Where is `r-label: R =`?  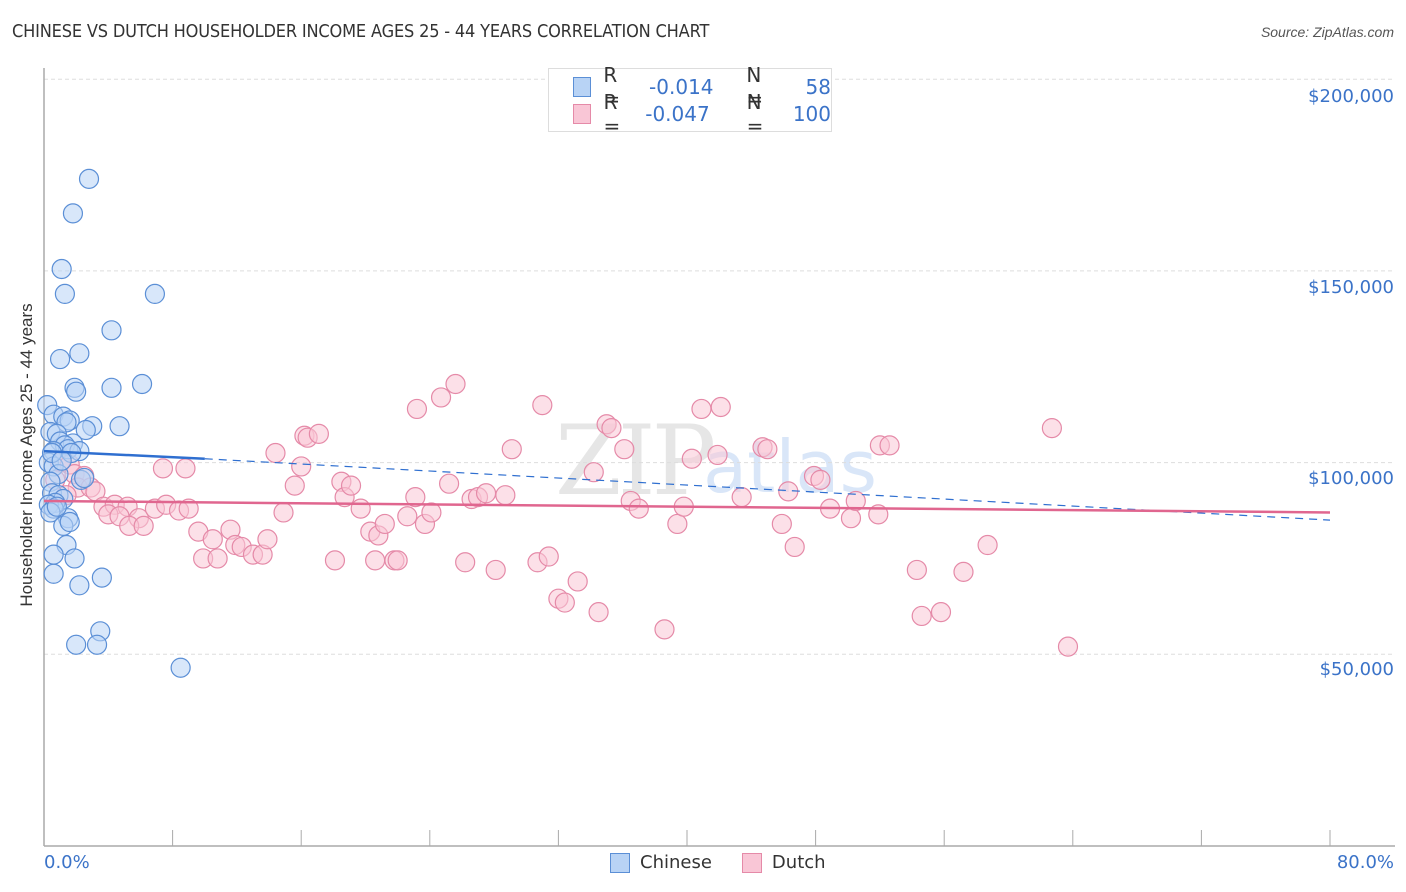 r-label: R = is located at coordinates (612, 87).